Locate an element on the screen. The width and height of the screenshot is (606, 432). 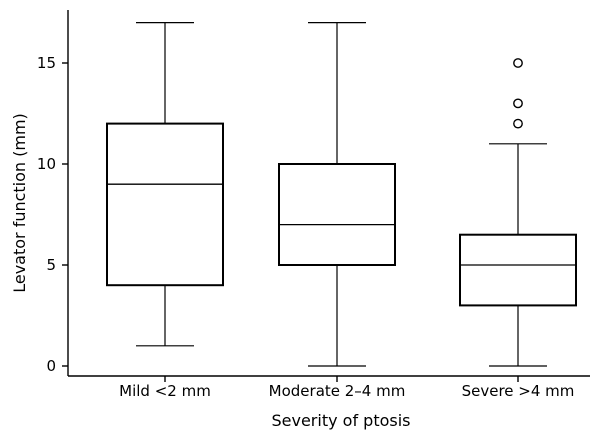
x-tick-label-1: Moderate 2–4 mm is located at coordinates (337, 391).